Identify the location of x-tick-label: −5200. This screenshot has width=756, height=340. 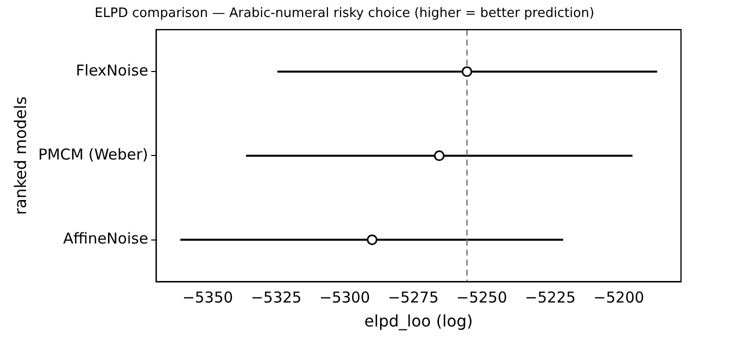
(618, 297).